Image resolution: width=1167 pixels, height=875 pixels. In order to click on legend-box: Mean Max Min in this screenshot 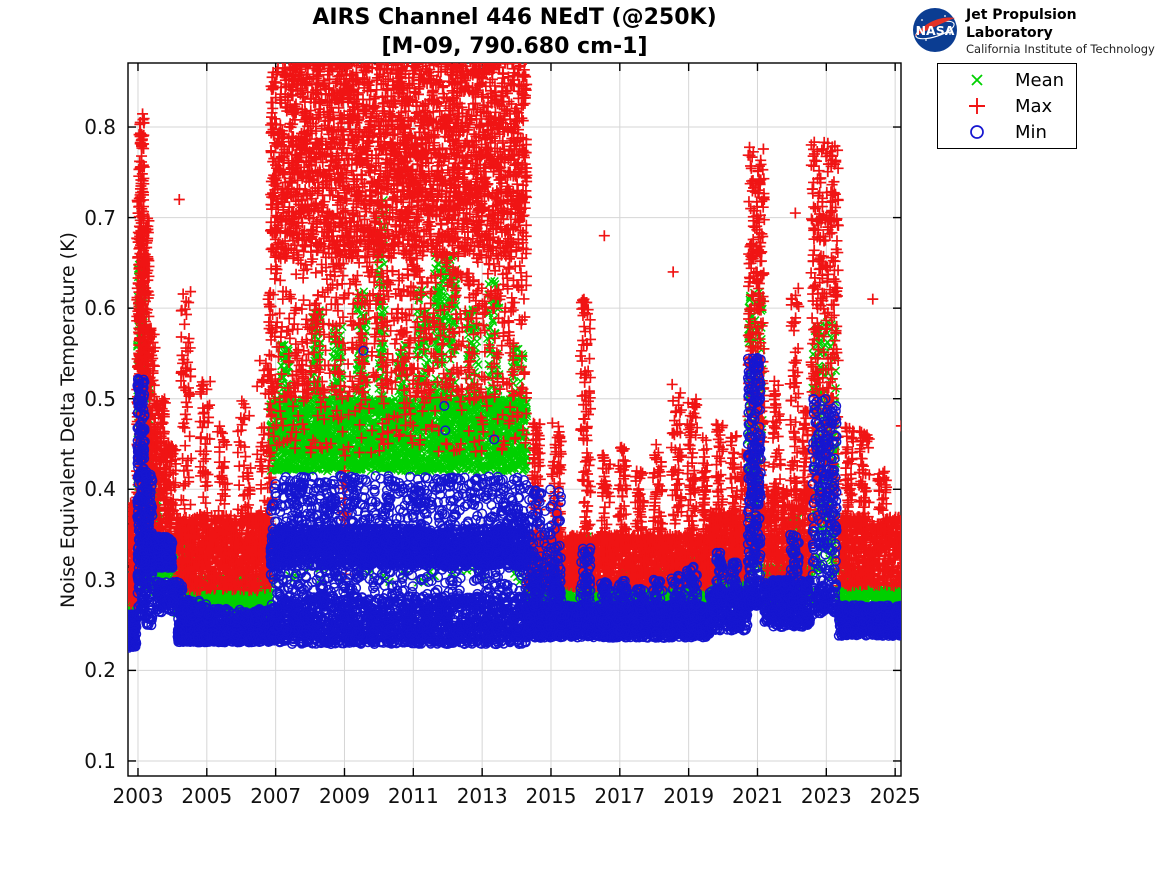, I will do `click(1007, 106)`.